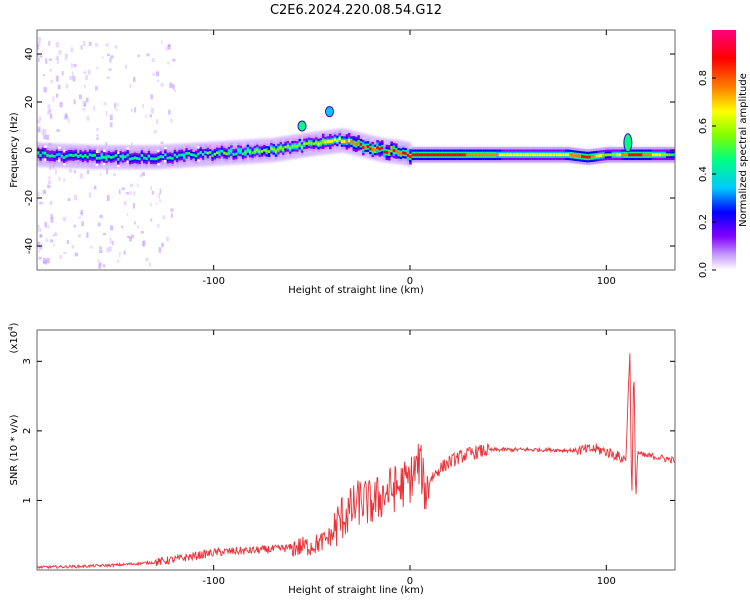 The width and height of the screenshot is (750, 600). Describe the element at coordinates (29, 102) in the screenshot. I see `spectrogram-ytick-label: 20` at that location.